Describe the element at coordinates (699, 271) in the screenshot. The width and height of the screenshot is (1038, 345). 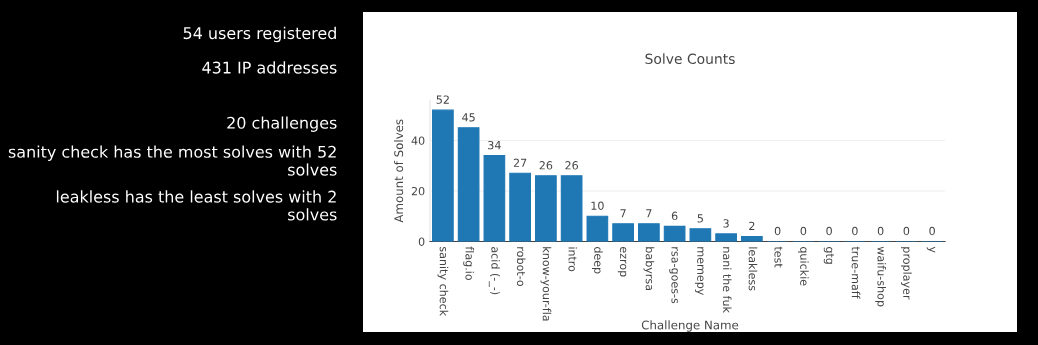
I see `x-tick-label: memepy` at that location.